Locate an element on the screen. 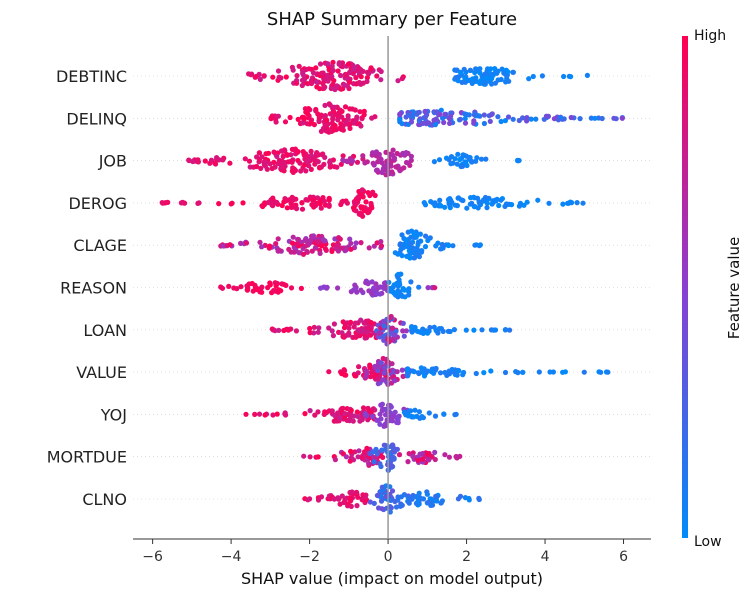  x-tick-label: −2 is located at coordinates (309, 557).